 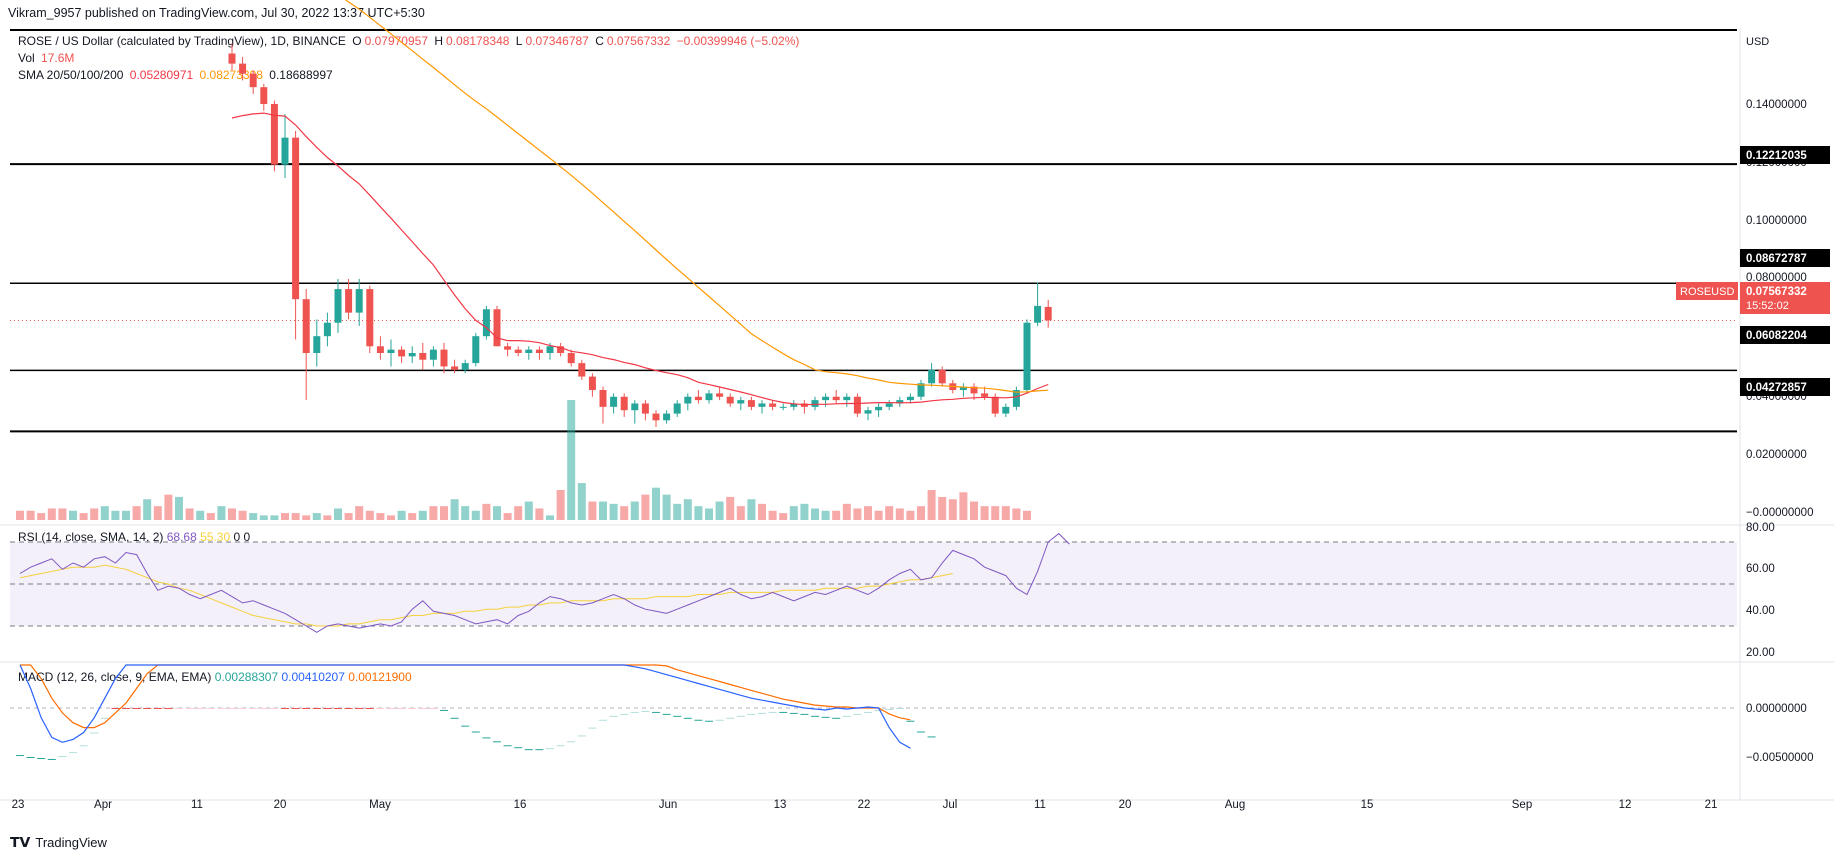 What do you see at coordinates (465, 696) in the screenshot?
I see `macd-signal-line` at bounding box center [465, 696].